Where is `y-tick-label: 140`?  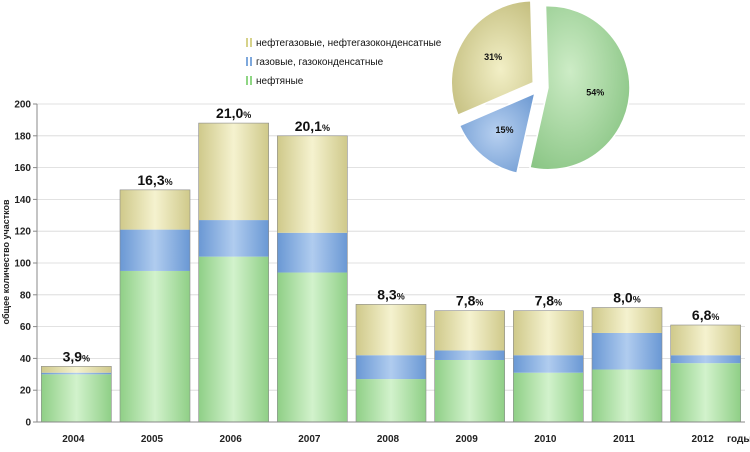
y-tick-label: 140 is located at coordinates (22, 200).